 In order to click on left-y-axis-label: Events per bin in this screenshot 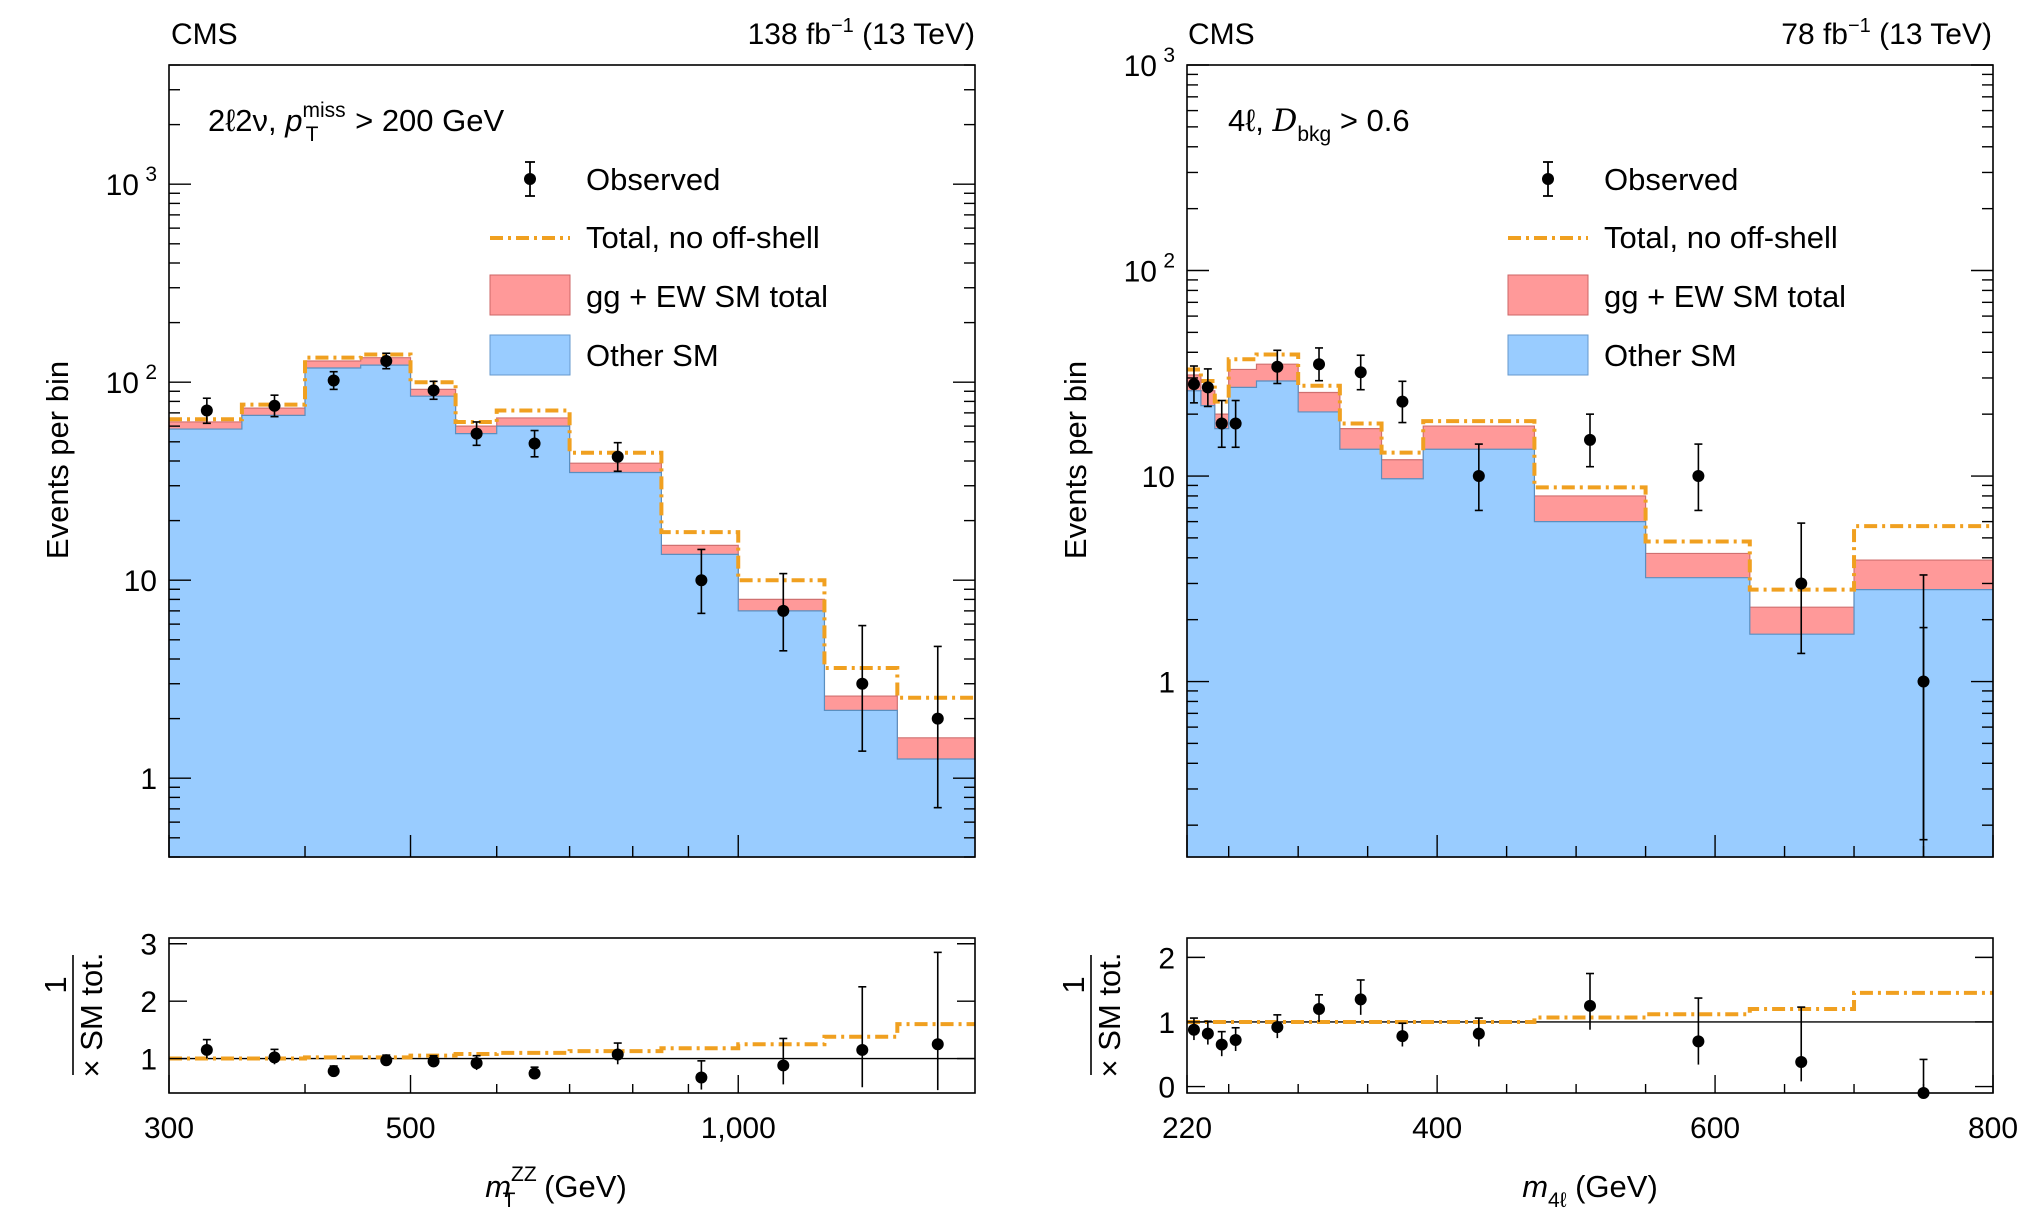, I will do `click(57, 460)`.